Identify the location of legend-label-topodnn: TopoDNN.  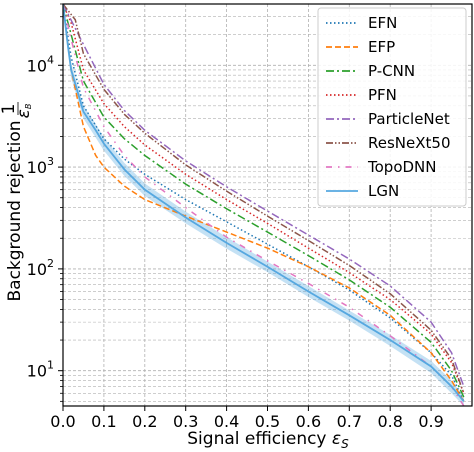
(401, 167).